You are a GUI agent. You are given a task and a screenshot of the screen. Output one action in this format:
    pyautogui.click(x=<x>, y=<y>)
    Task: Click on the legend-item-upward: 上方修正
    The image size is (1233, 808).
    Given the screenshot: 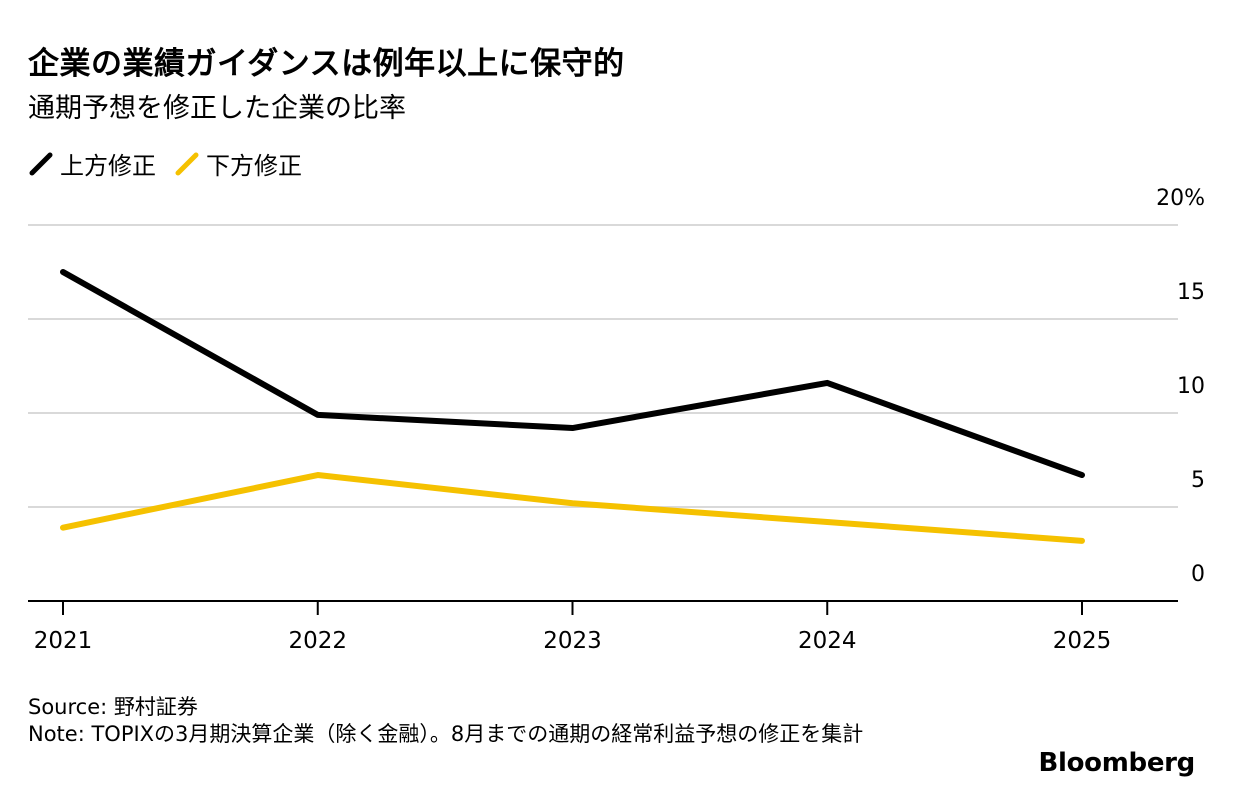 What is the action you would take?
    pyautogui.click(x=92, y=163)
    